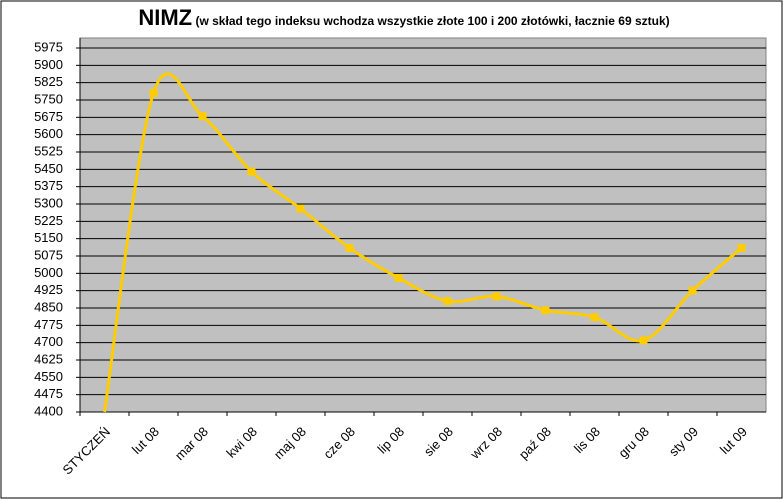 Image resolution: width=783 pixels, height=499 pixels. I want to click on x-tick-label: lut 08, so click(145, 440).